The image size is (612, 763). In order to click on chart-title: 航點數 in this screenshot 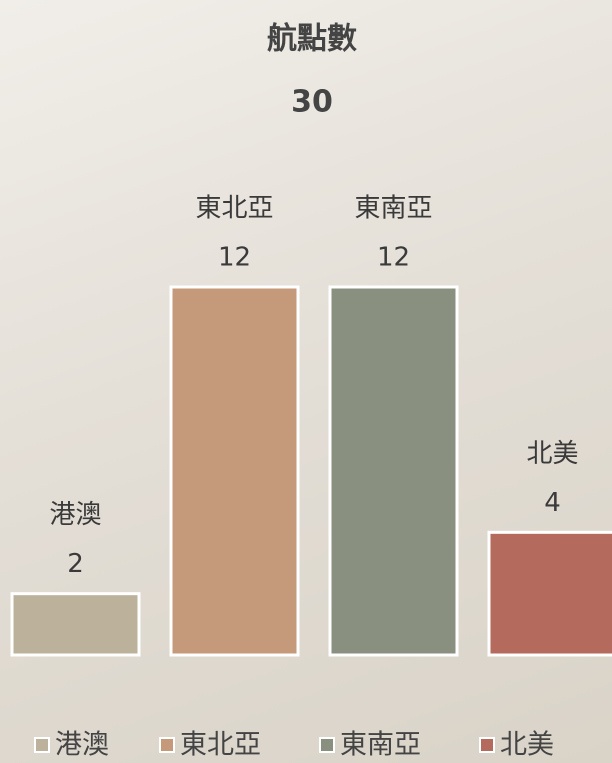, I will do `click(312, 39)`.